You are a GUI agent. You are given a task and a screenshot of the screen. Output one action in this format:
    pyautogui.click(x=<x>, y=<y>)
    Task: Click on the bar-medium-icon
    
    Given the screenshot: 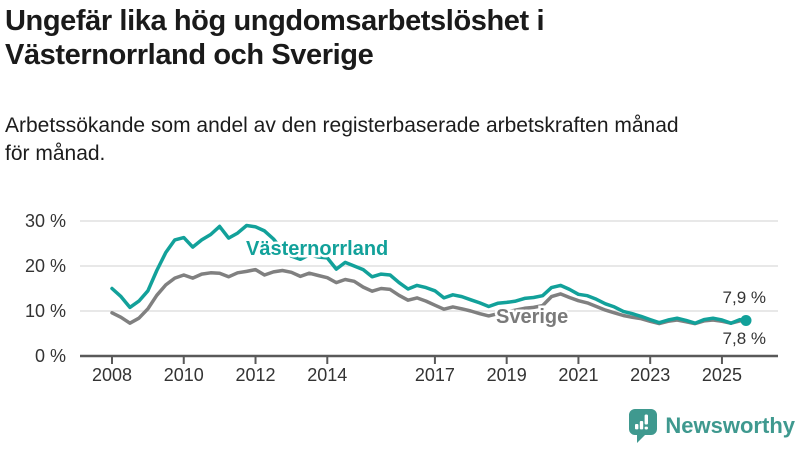 What is the action you would take?
    pyautogui.click(x=642, y=425)
    